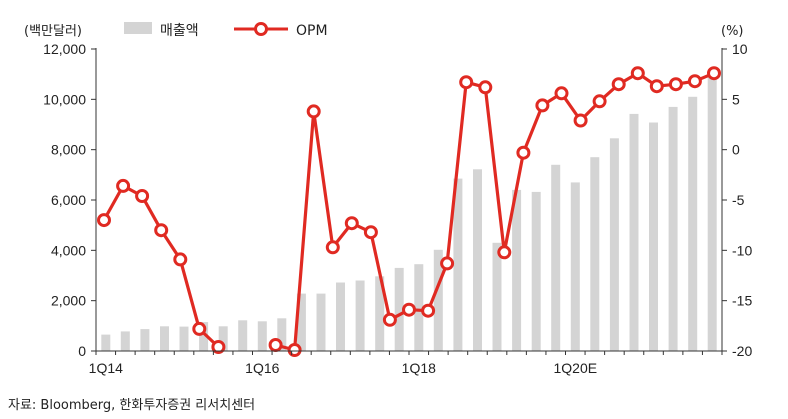 The height and width of the screenshot is (419, 788). I want to click on legend-swatch-revenue, so click(138, 28).